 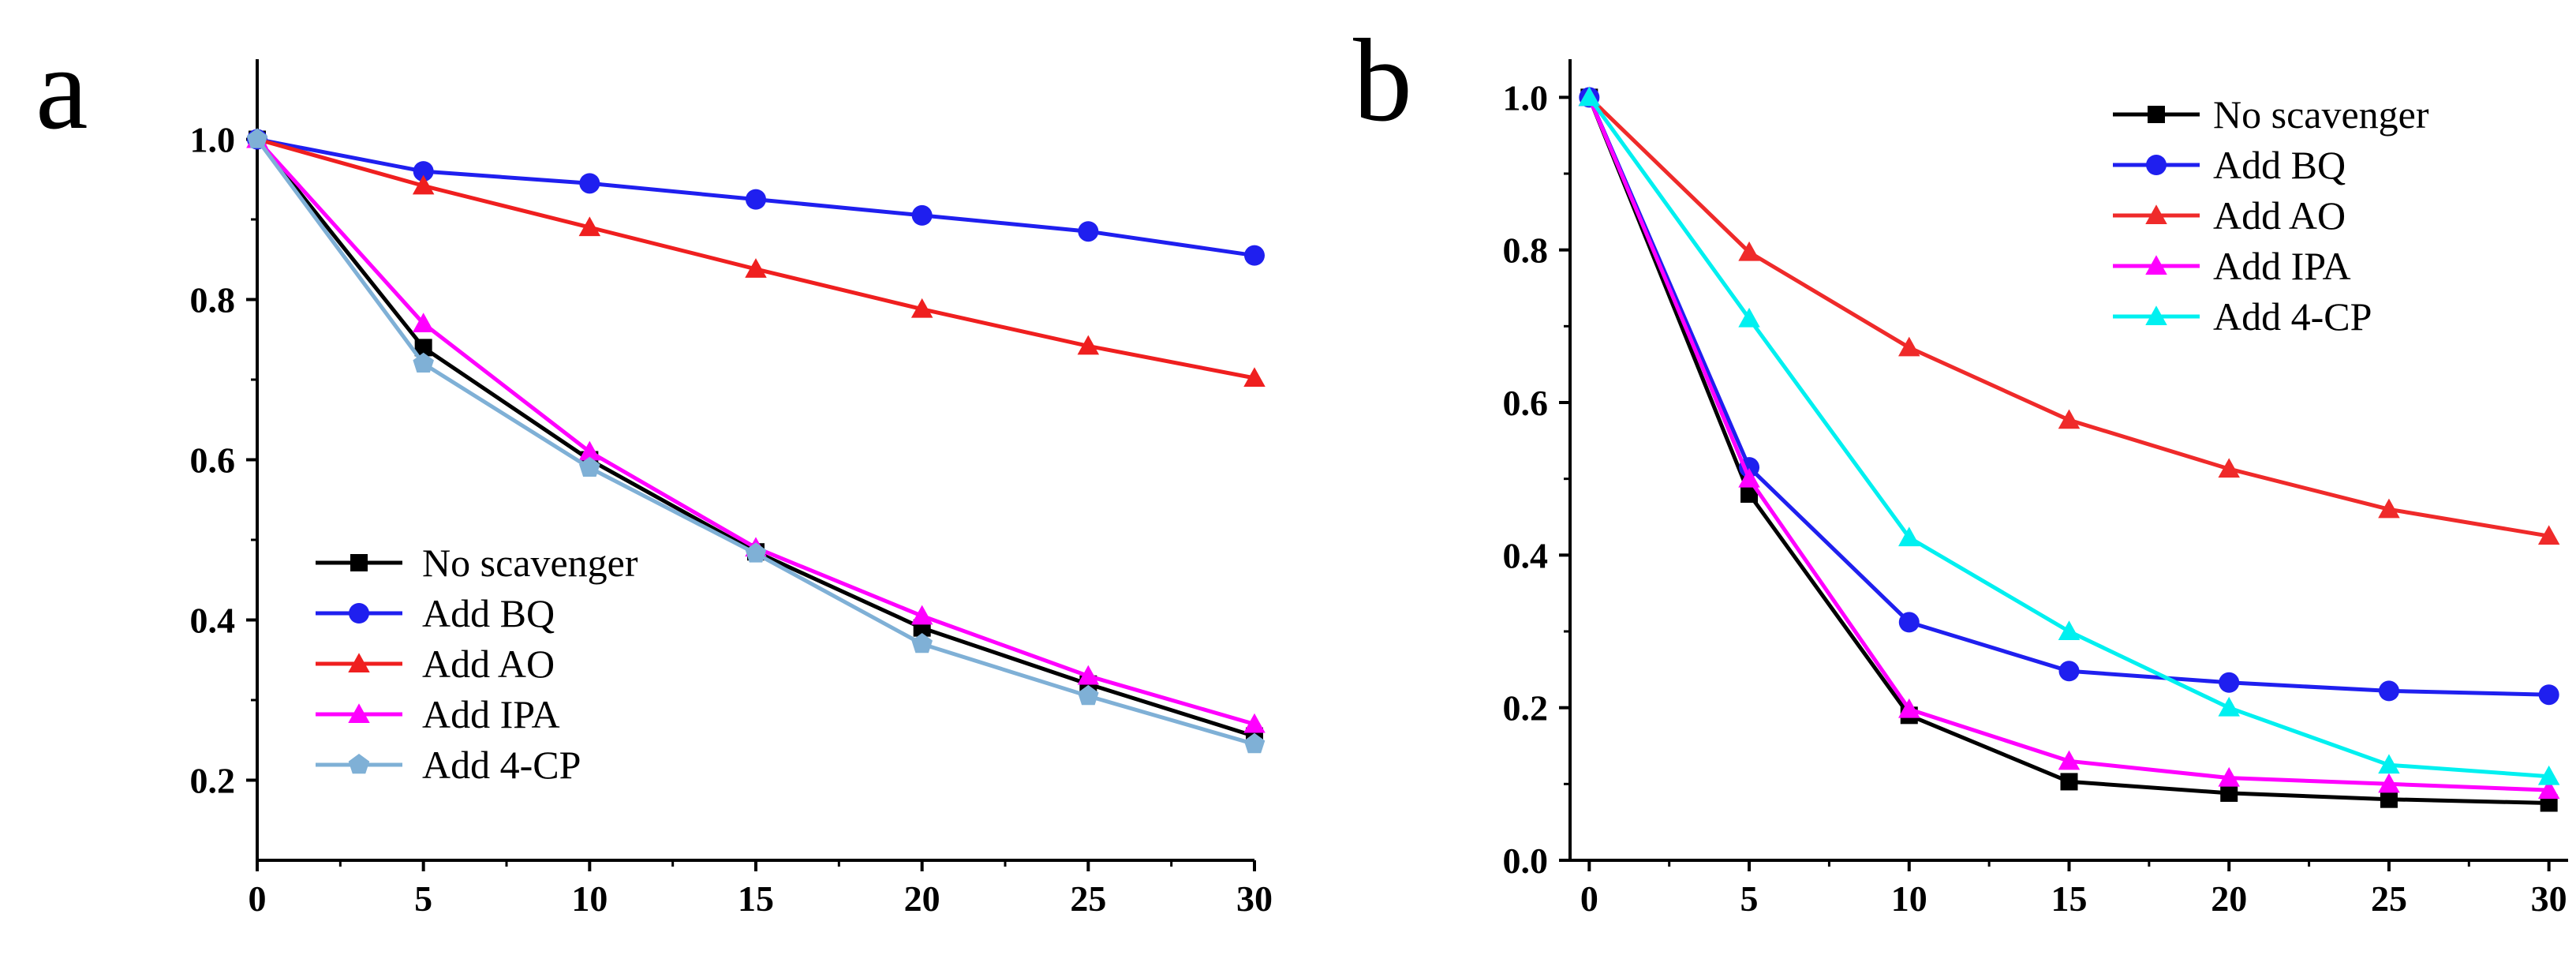 What do you see at coordinates (1382, 80) in the screenshot?
I see `panel-b-letter: b` at bounding box center [1382, 80].